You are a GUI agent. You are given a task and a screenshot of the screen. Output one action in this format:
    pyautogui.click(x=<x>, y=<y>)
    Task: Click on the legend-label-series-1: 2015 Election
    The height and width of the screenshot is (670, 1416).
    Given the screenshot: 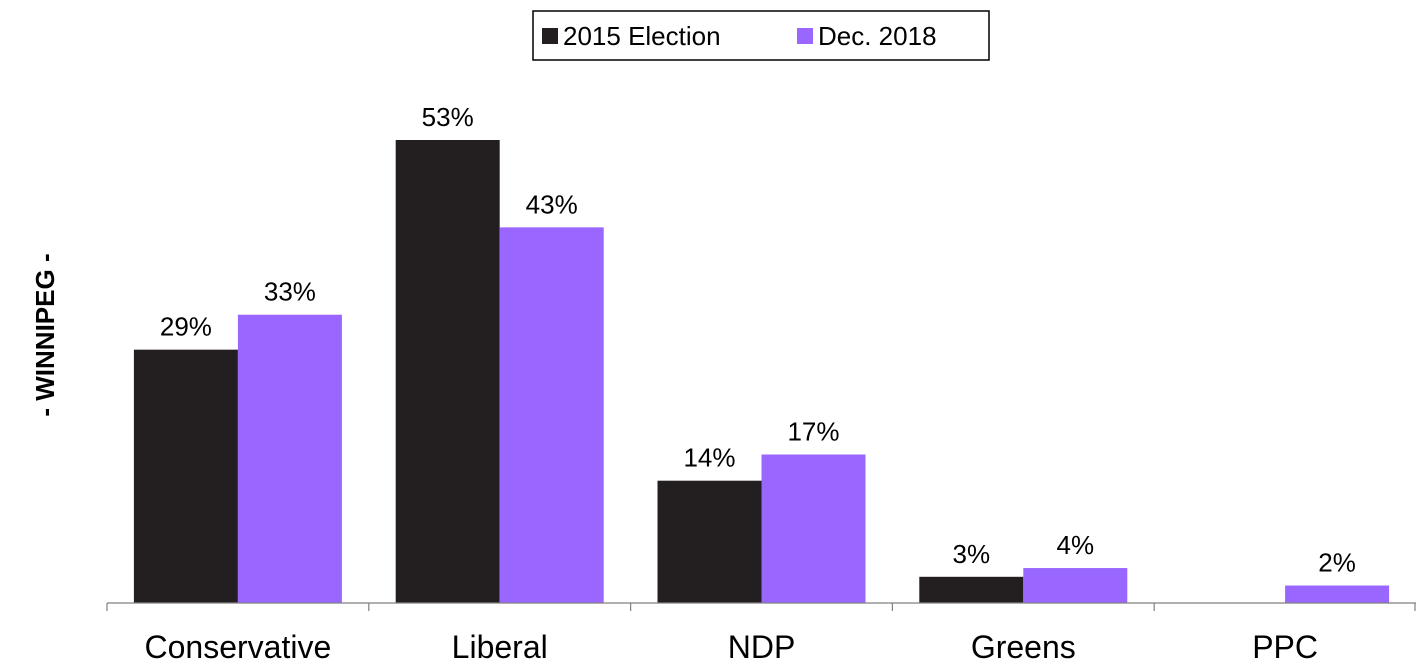 What is the action you would take?
    pyautogui.click(x=642, y=36)
    